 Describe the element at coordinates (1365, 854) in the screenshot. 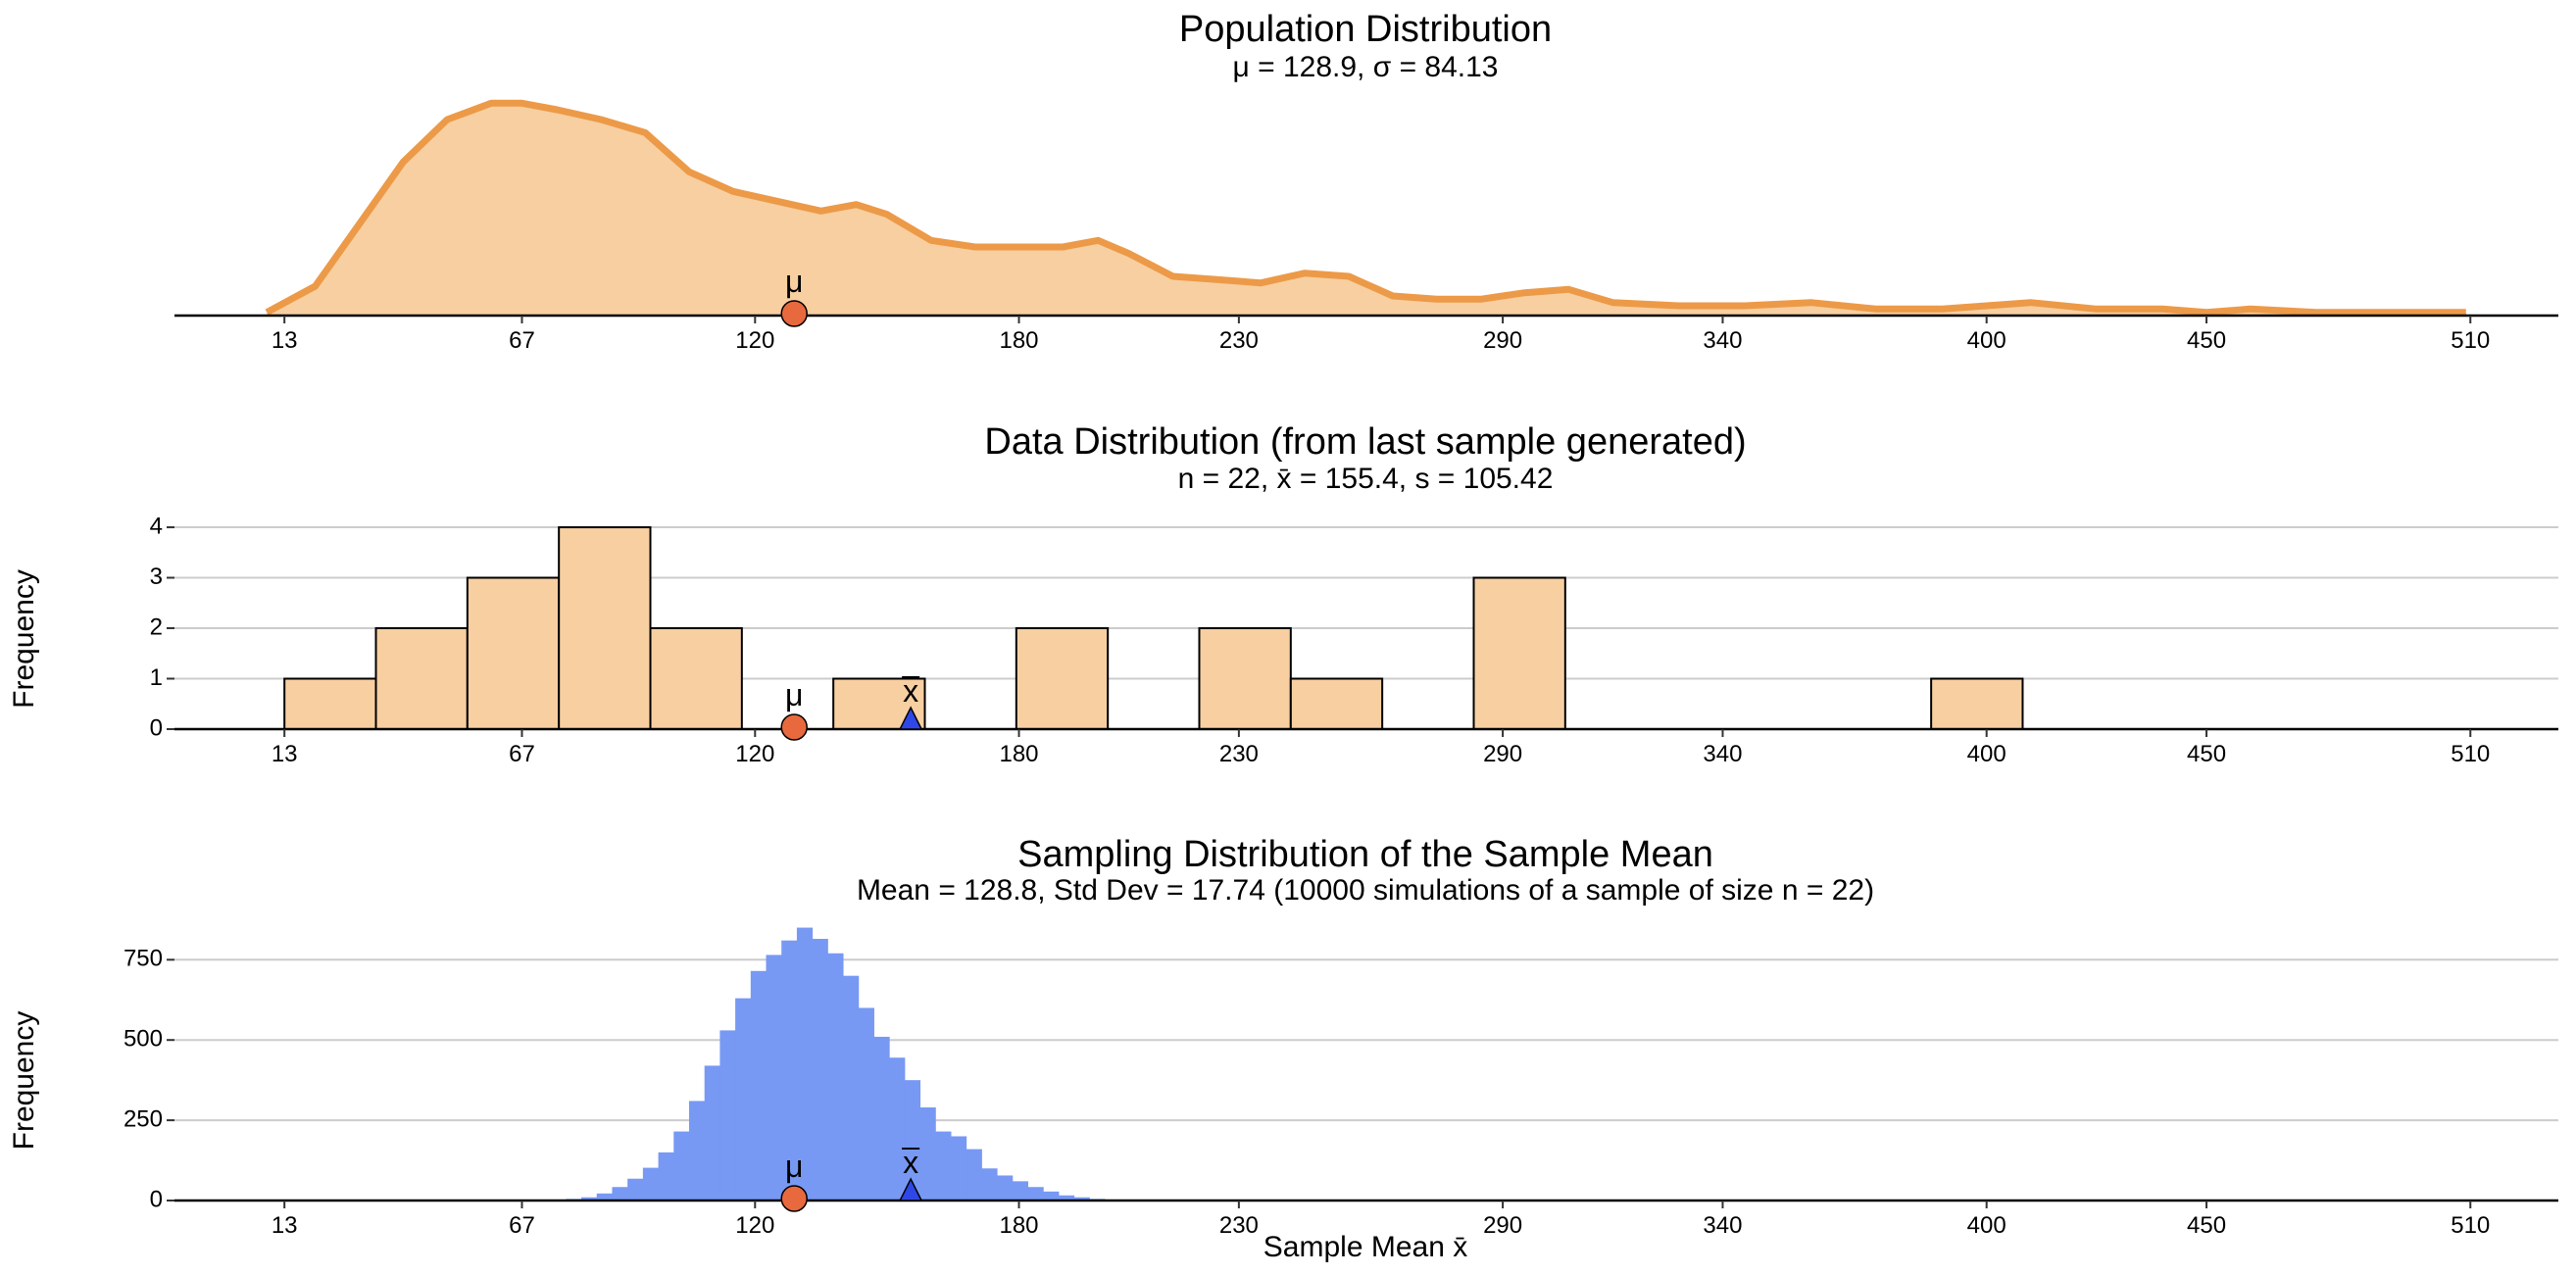

I see `panel-title: Sampling Distribution of the Sample Mean` at that location.